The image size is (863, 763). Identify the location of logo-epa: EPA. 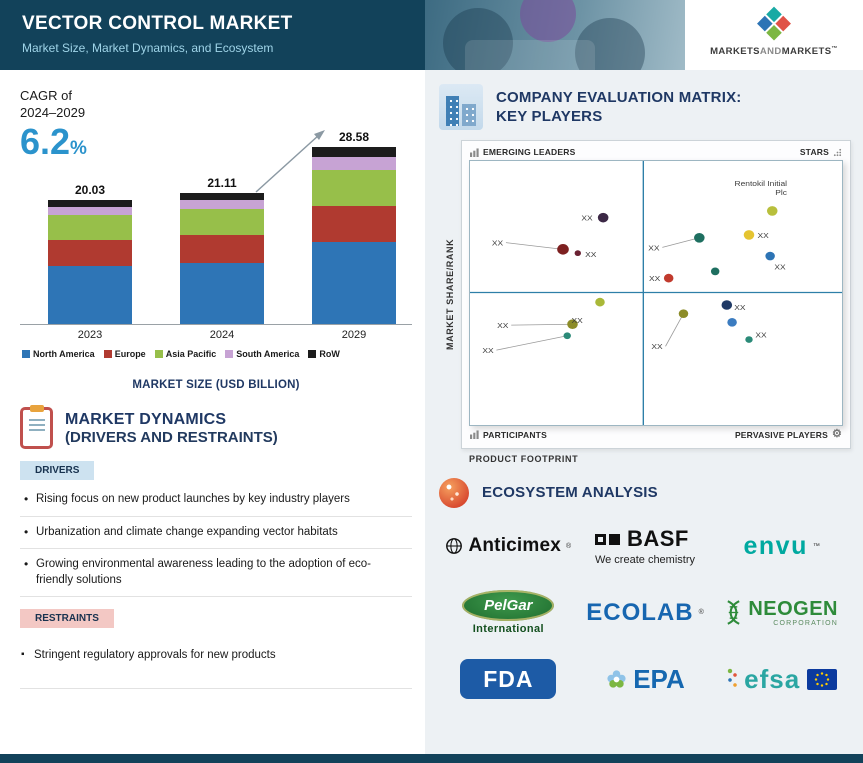
(645, 679).